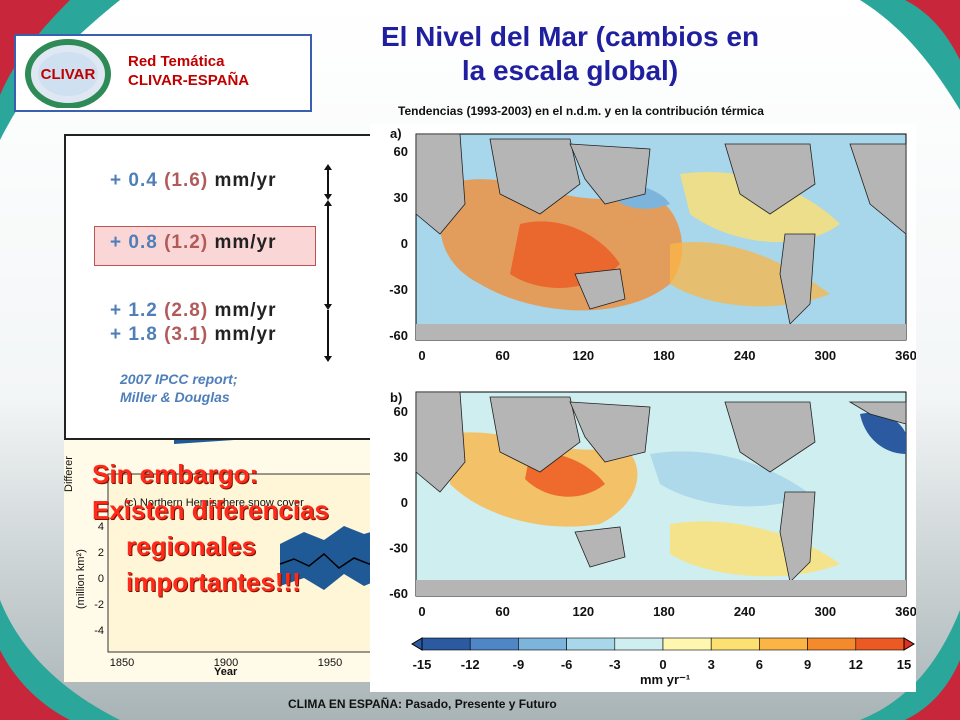 This screenshot has height=720, width=960. Describe the element at coordinates (570, 36) in the screenshot. I see `title-line1: El Nivel del Mar (cambios en` at that location.